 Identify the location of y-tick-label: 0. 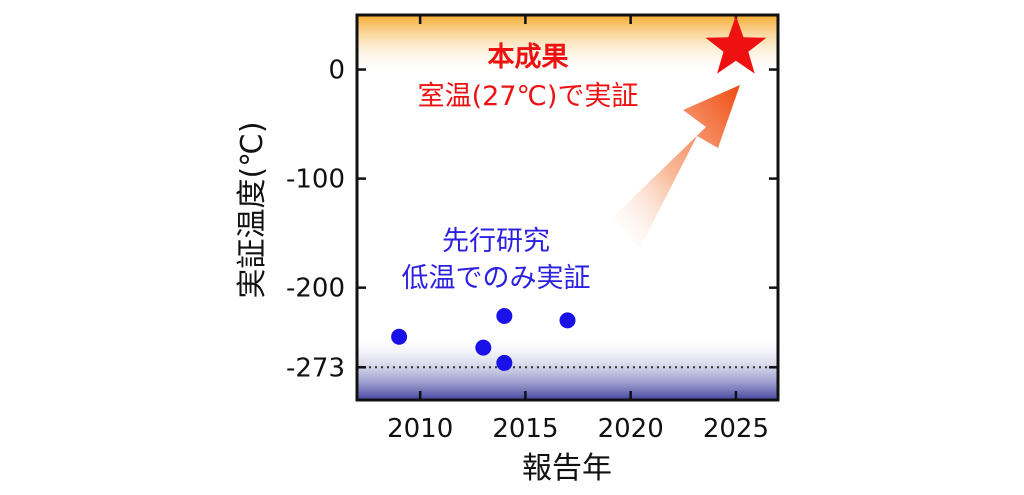
(336, 71).